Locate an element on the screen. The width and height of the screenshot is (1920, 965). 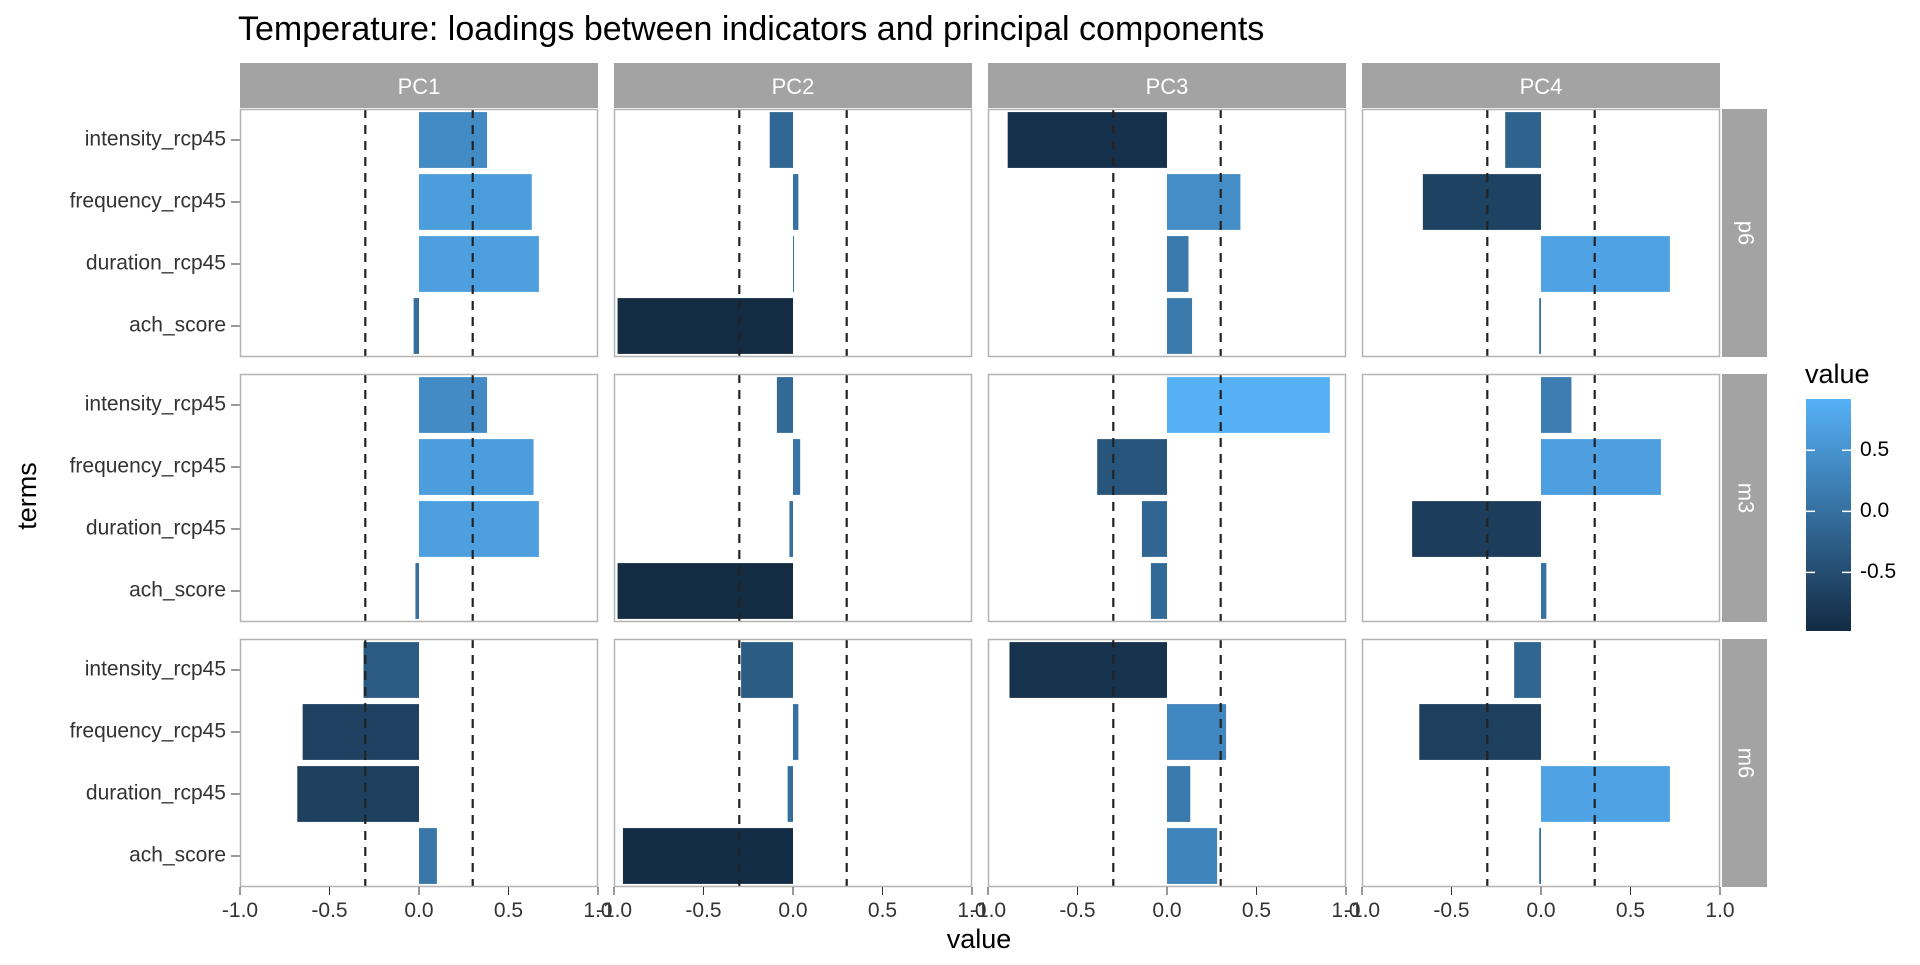
bar-m6-pc4-duration-rcp45 is located at coordinates (1605, 794).